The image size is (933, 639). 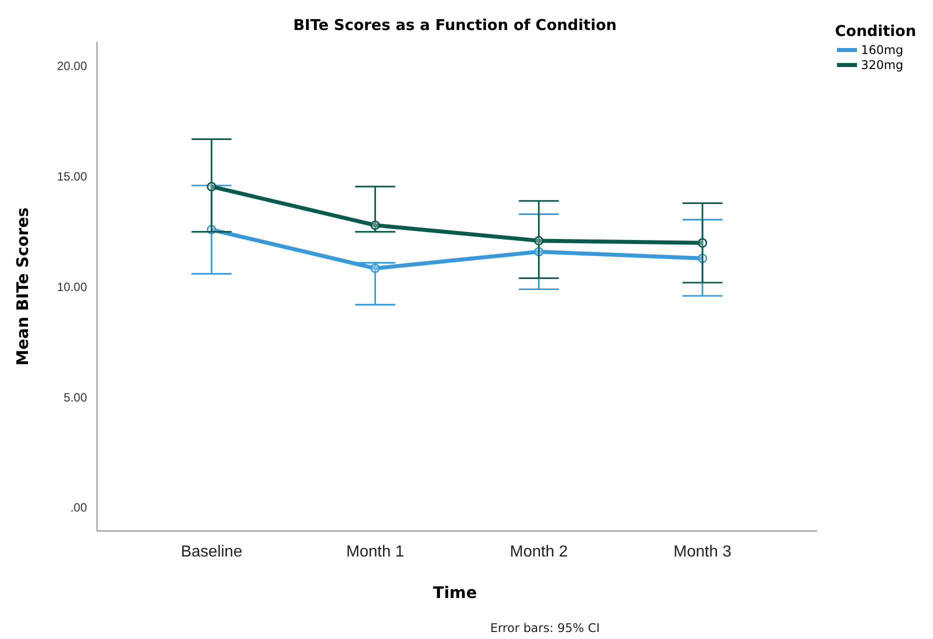 What do you see at coordinates (545, 628) in the screenshot?
I see `text: Error bars: 95% CI` at bounding box center [545, 628].